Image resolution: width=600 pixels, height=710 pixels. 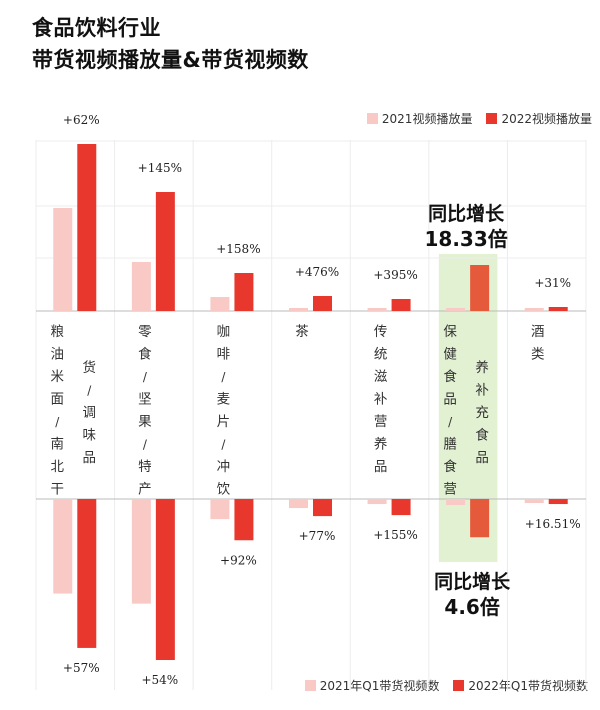 What do you see at coordinates (224, 400) in the screenshot?
I see `category-label-char: 麦` at bounding box center [224, 400].